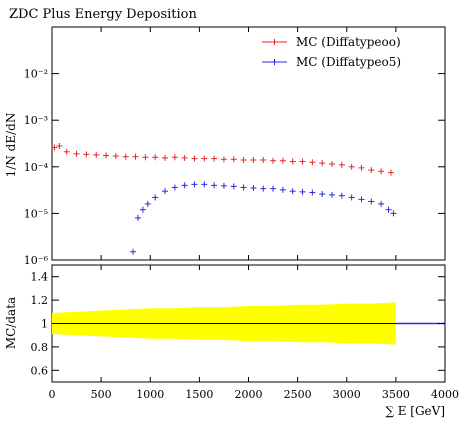 The image size is (461, 422). Describe the element at coordinates (348, 42) in the screenshot. I see `legend-label-series-1: MC (Diffatypeoo)` at that location.